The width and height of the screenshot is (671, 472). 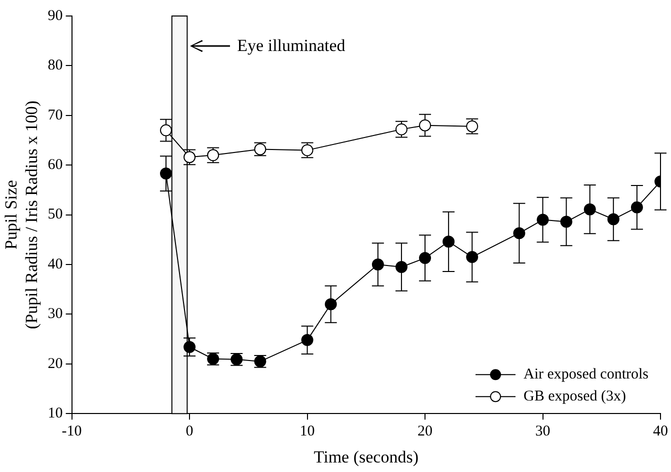 What do you see at coordinates (55, 264) in the screenshot?
I see `y-tick-label: 40` at bounding box center [55, 264].